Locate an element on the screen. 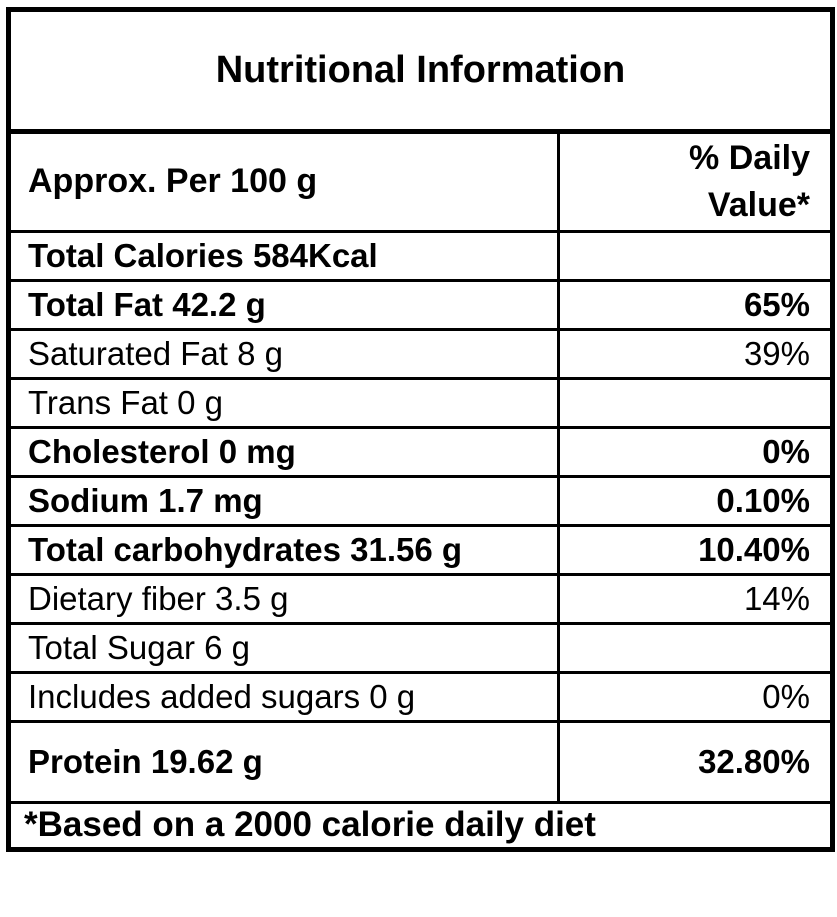  column-header-serving: Approx. Per 100 g is located at coordinates (283, 181).